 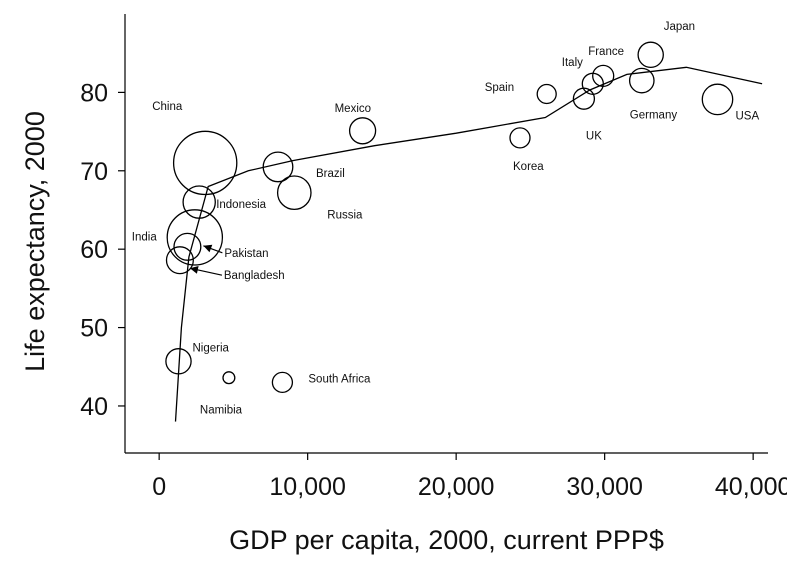 I want to click on bangladesh-arrow-head, so click(x=194, y=270).